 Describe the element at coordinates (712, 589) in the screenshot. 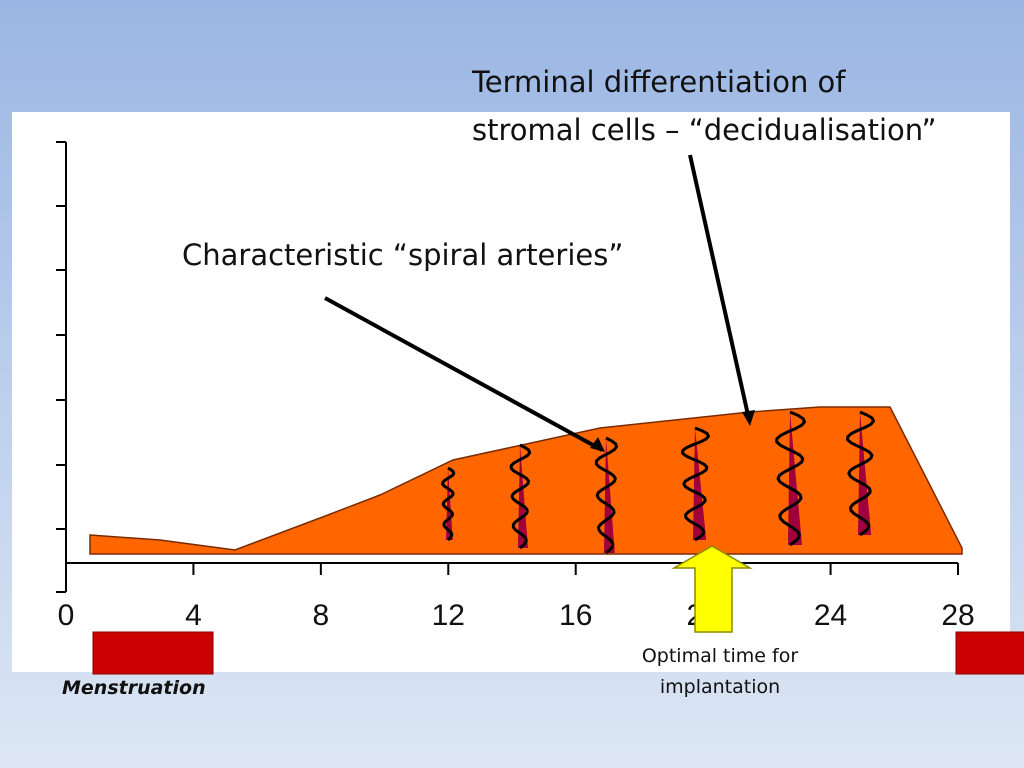

I see `implantation-arrow` at that location.